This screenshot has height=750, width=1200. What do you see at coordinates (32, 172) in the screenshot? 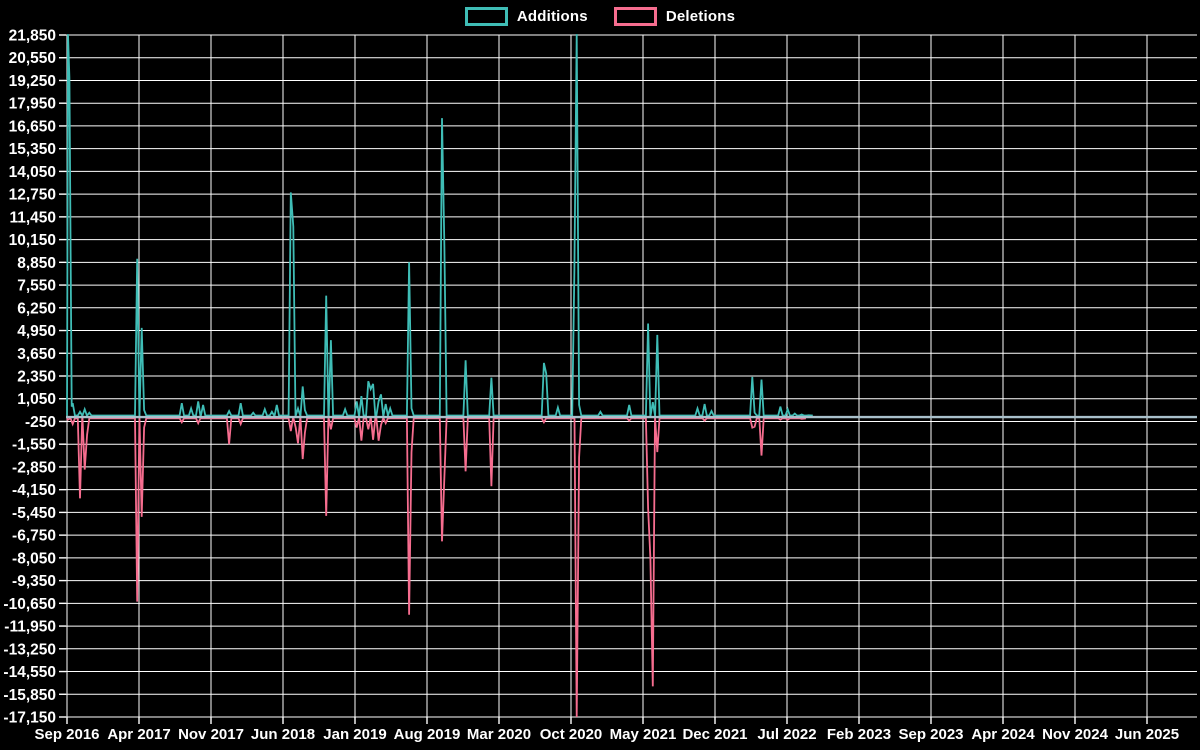
I see `svg-text: 14,050` at bounding box center [32, 172].